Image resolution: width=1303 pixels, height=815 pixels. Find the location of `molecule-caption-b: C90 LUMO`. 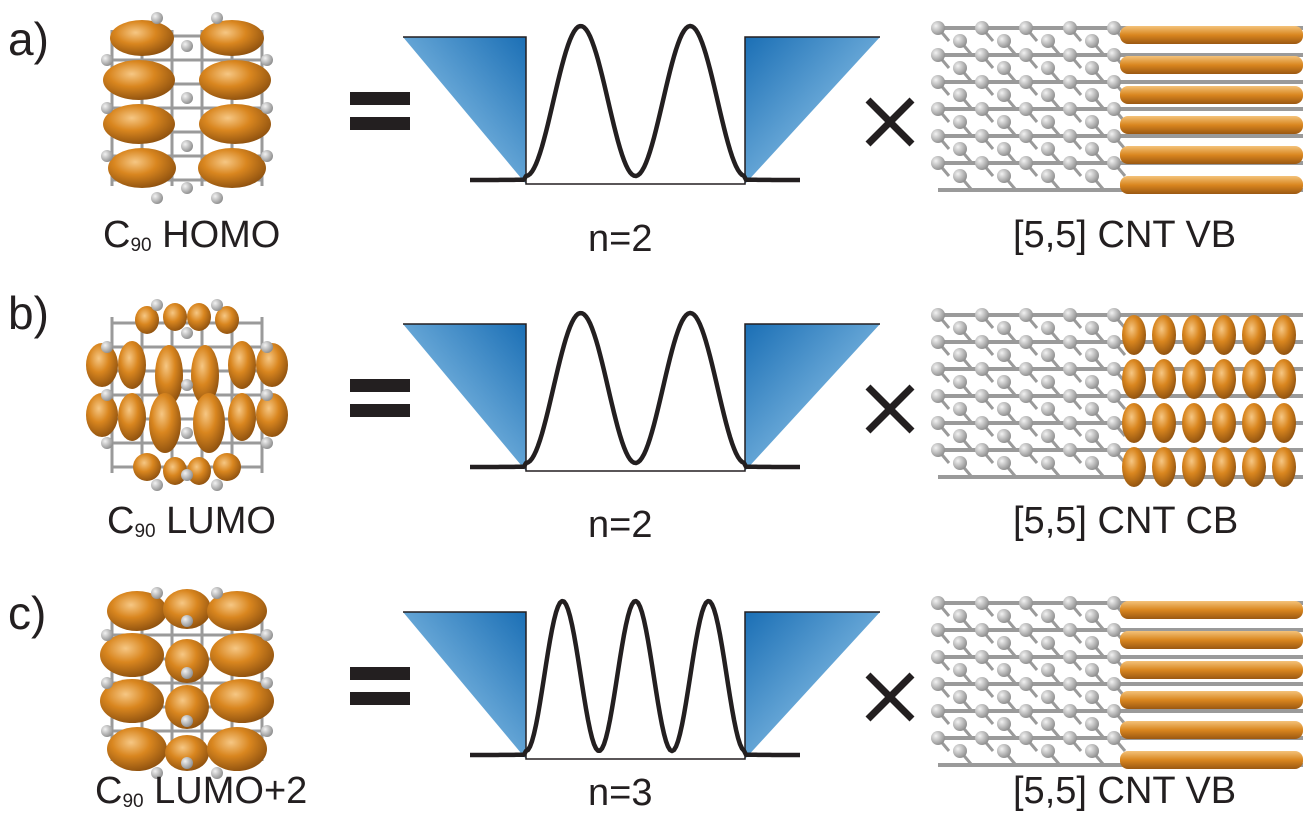

molecule-caption-b: C90 LUMO is located at coordinates (191, 521).